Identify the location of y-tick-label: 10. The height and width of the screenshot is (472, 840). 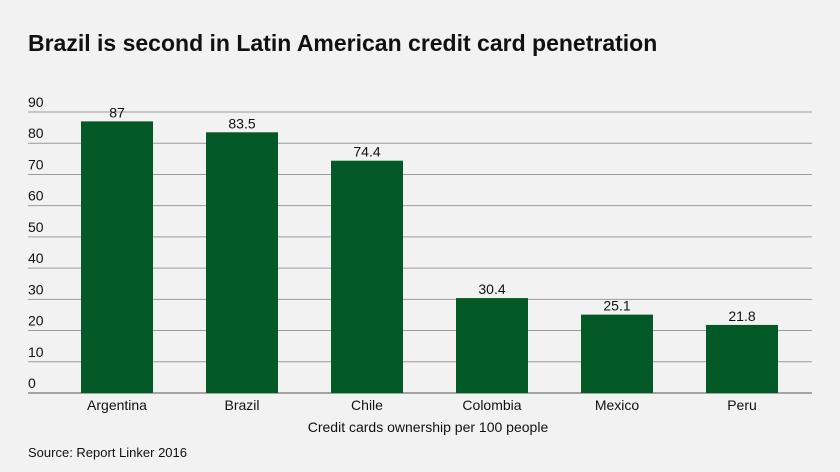
(36, 352).